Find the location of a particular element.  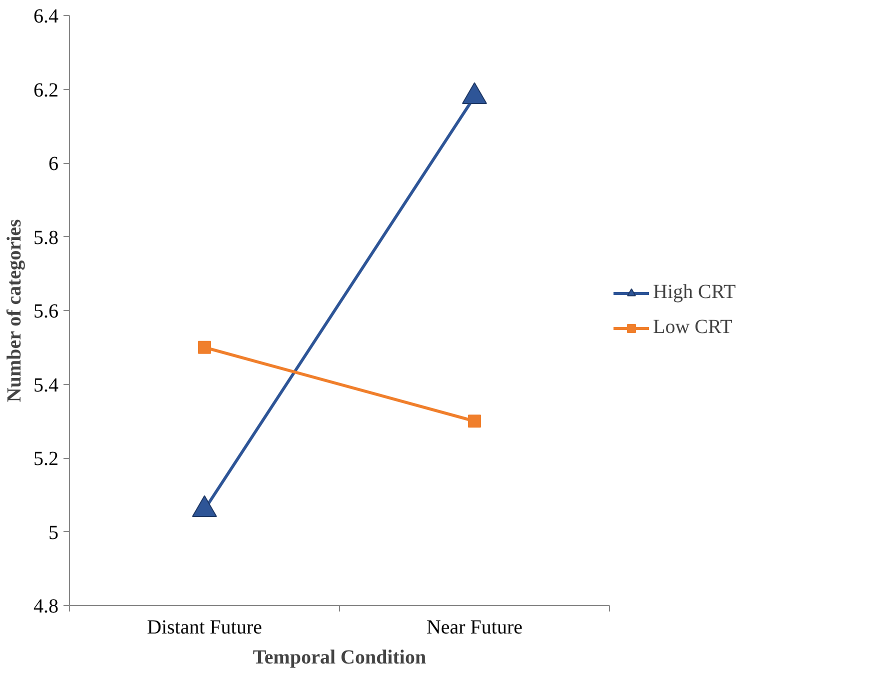

x-axis-title: Temporal Condition is located at coordinates (339, 657).